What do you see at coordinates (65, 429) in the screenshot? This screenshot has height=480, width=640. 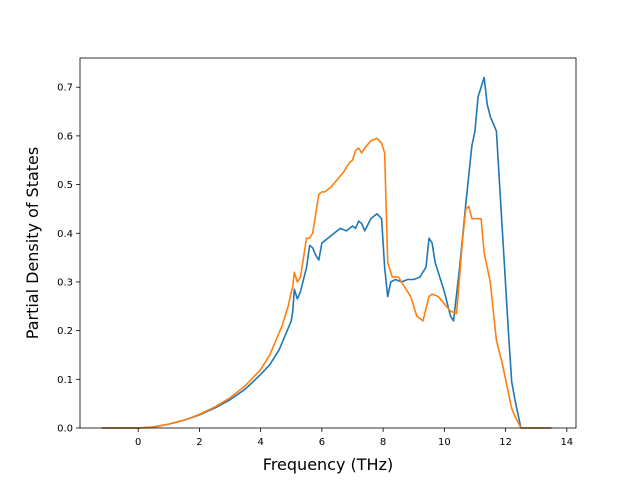 I see `y-tick-label: 0.0` at bounding box center [65, 429].